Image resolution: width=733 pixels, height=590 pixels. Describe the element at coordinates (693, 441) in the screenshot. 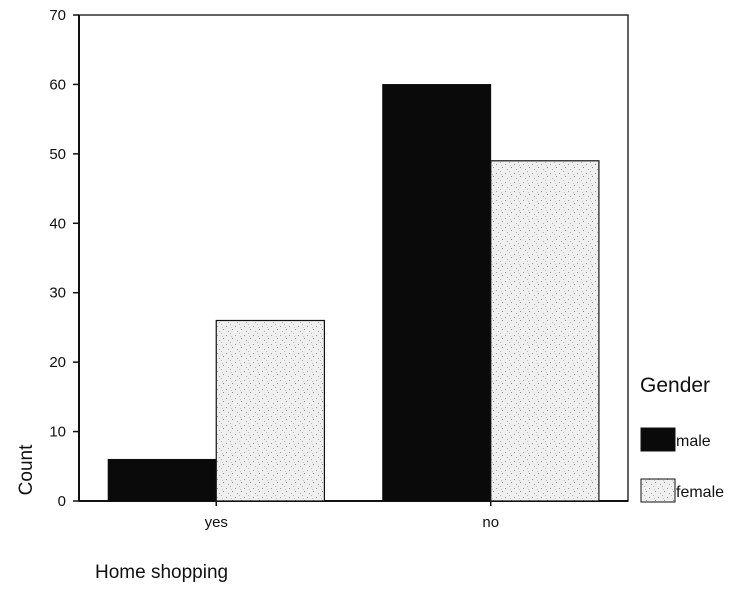

I see `legend-label-male: male` at that location.